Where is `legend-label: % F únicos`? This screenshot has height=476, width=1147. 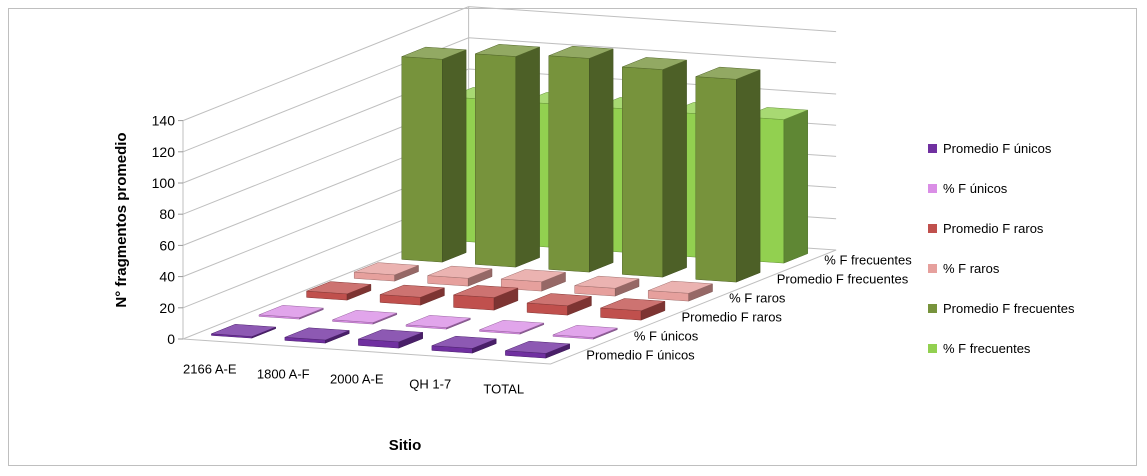
legend-label: % F únicos is located at coordinates (975, 188).